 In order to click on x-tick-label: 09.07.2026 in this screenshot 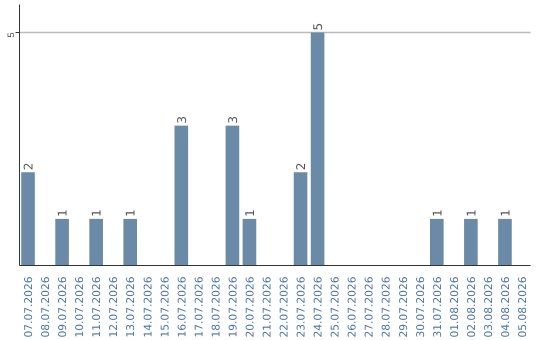, I will do `click(63, 307)`.